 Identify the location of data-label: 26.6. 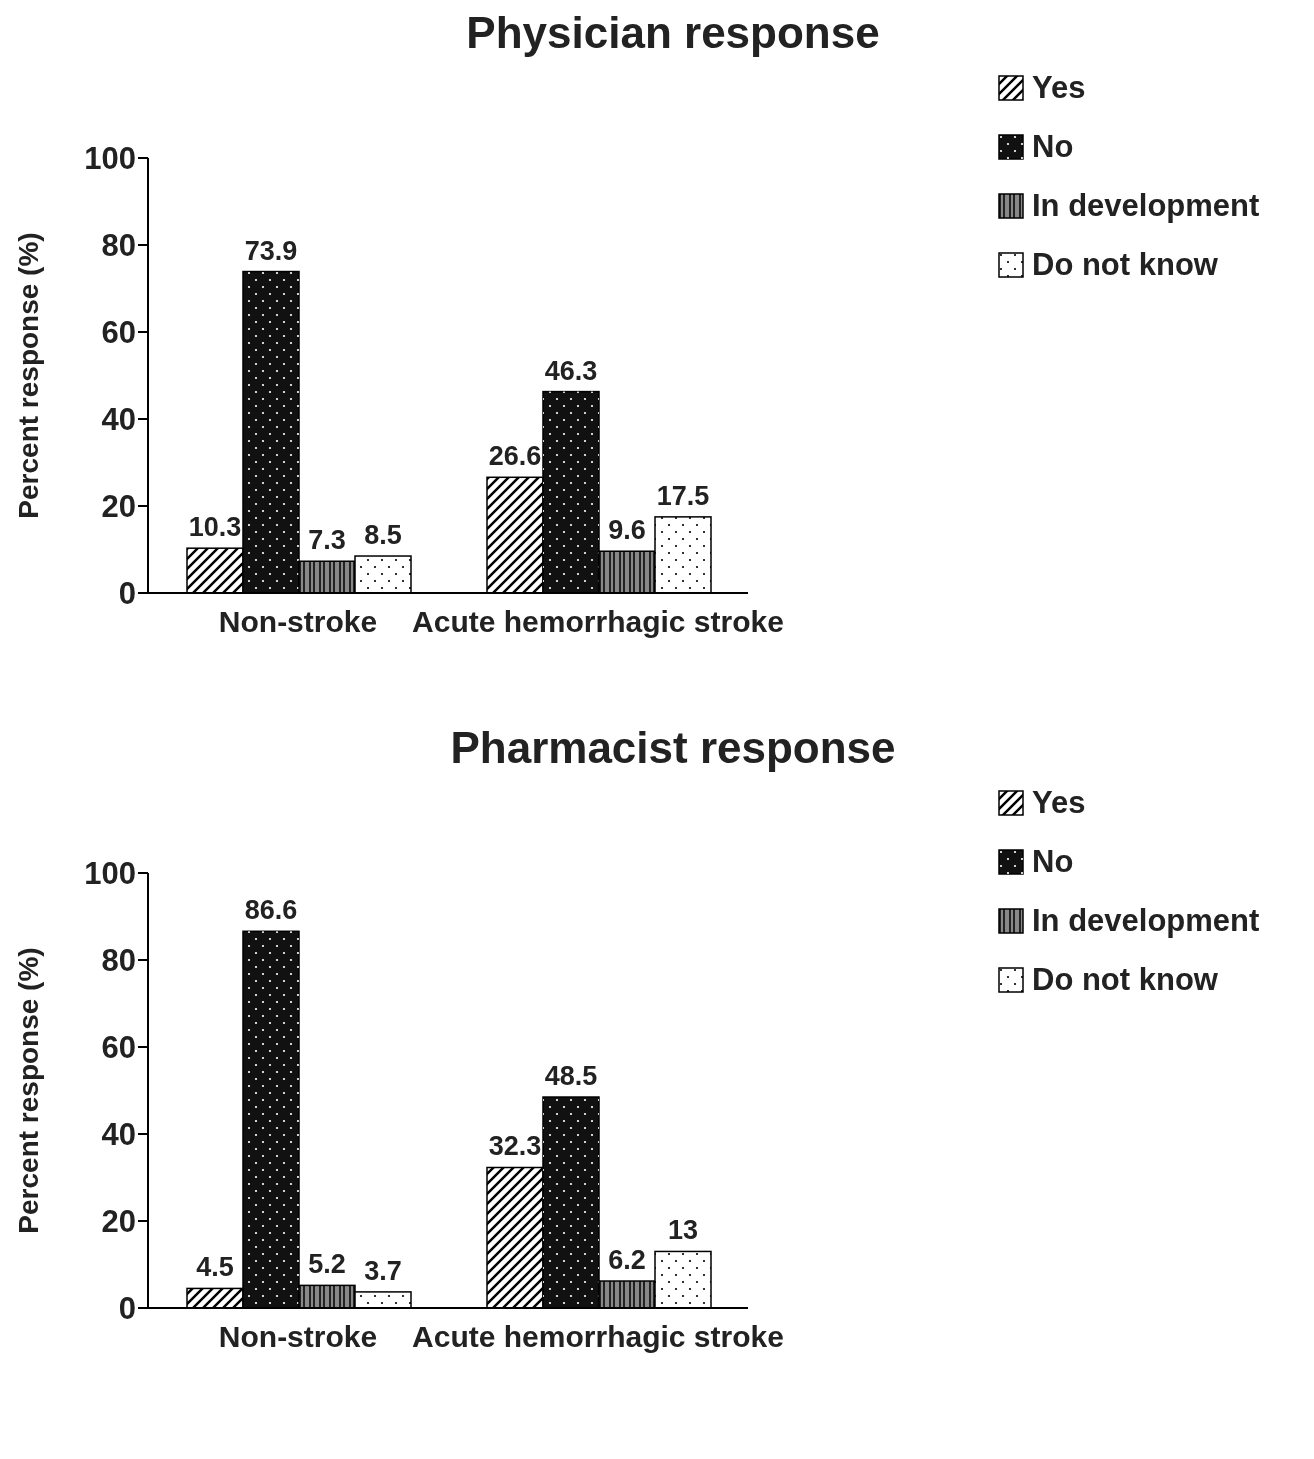
(515, 456).